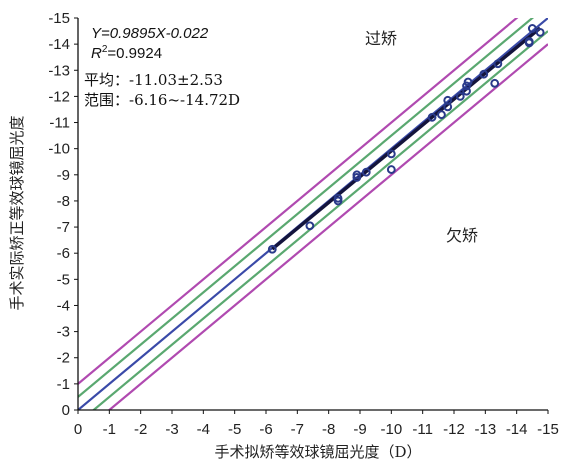 The height and width of the screenshot is (463, 561). What do you see at coordinates (109, 429) in the screenshot?
I see `x-tick-label: -1` at bounding box center [109, 429].